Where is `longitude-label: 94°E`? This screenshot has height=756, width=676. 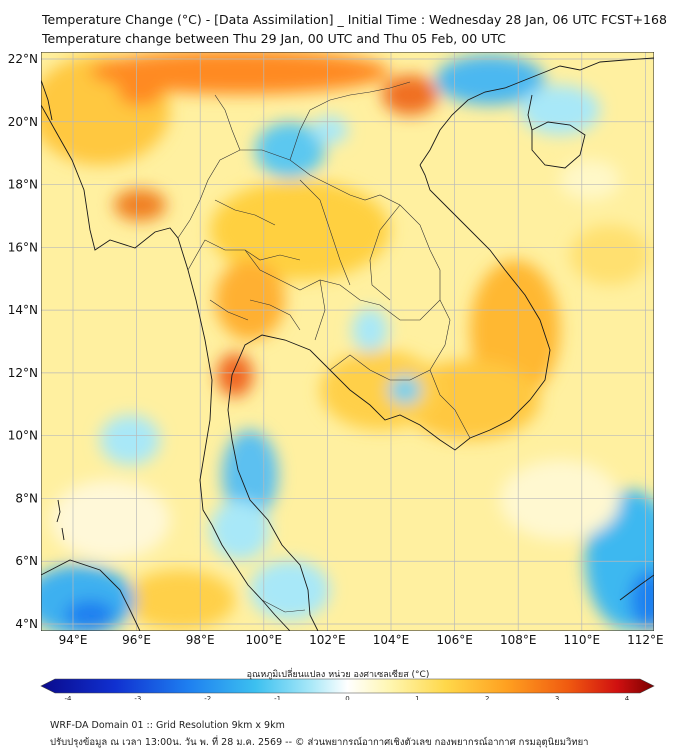
longitude-label: 94°E is located at coordinates (73, 640).